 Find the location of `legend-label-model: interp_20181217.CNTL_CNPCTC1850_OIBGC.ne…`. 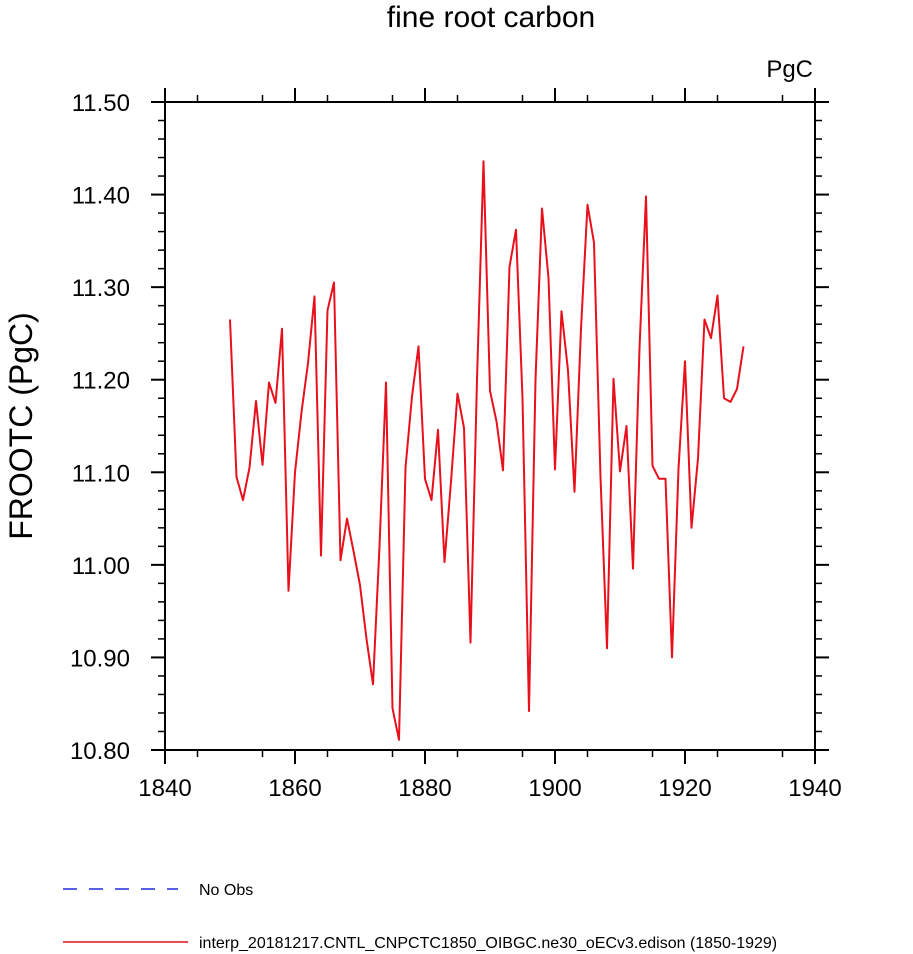

legend-label-model: interp_20181217.CNTL_CNPCTC1850_OIBGC.ne… is located at coordinates (488, 943).